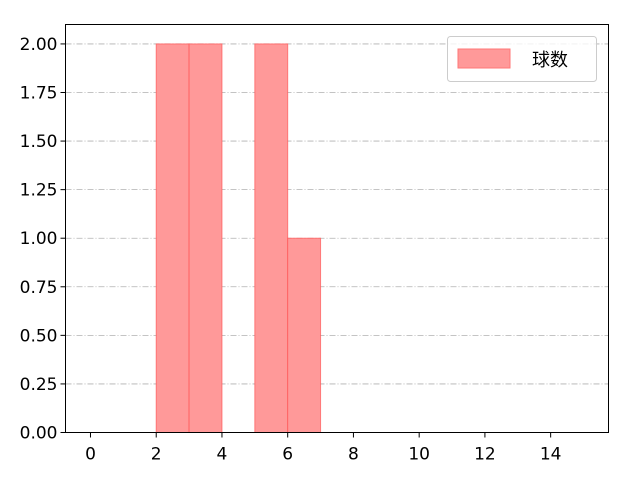  I want to click on x-tick-label: 8, so click(353, 455).